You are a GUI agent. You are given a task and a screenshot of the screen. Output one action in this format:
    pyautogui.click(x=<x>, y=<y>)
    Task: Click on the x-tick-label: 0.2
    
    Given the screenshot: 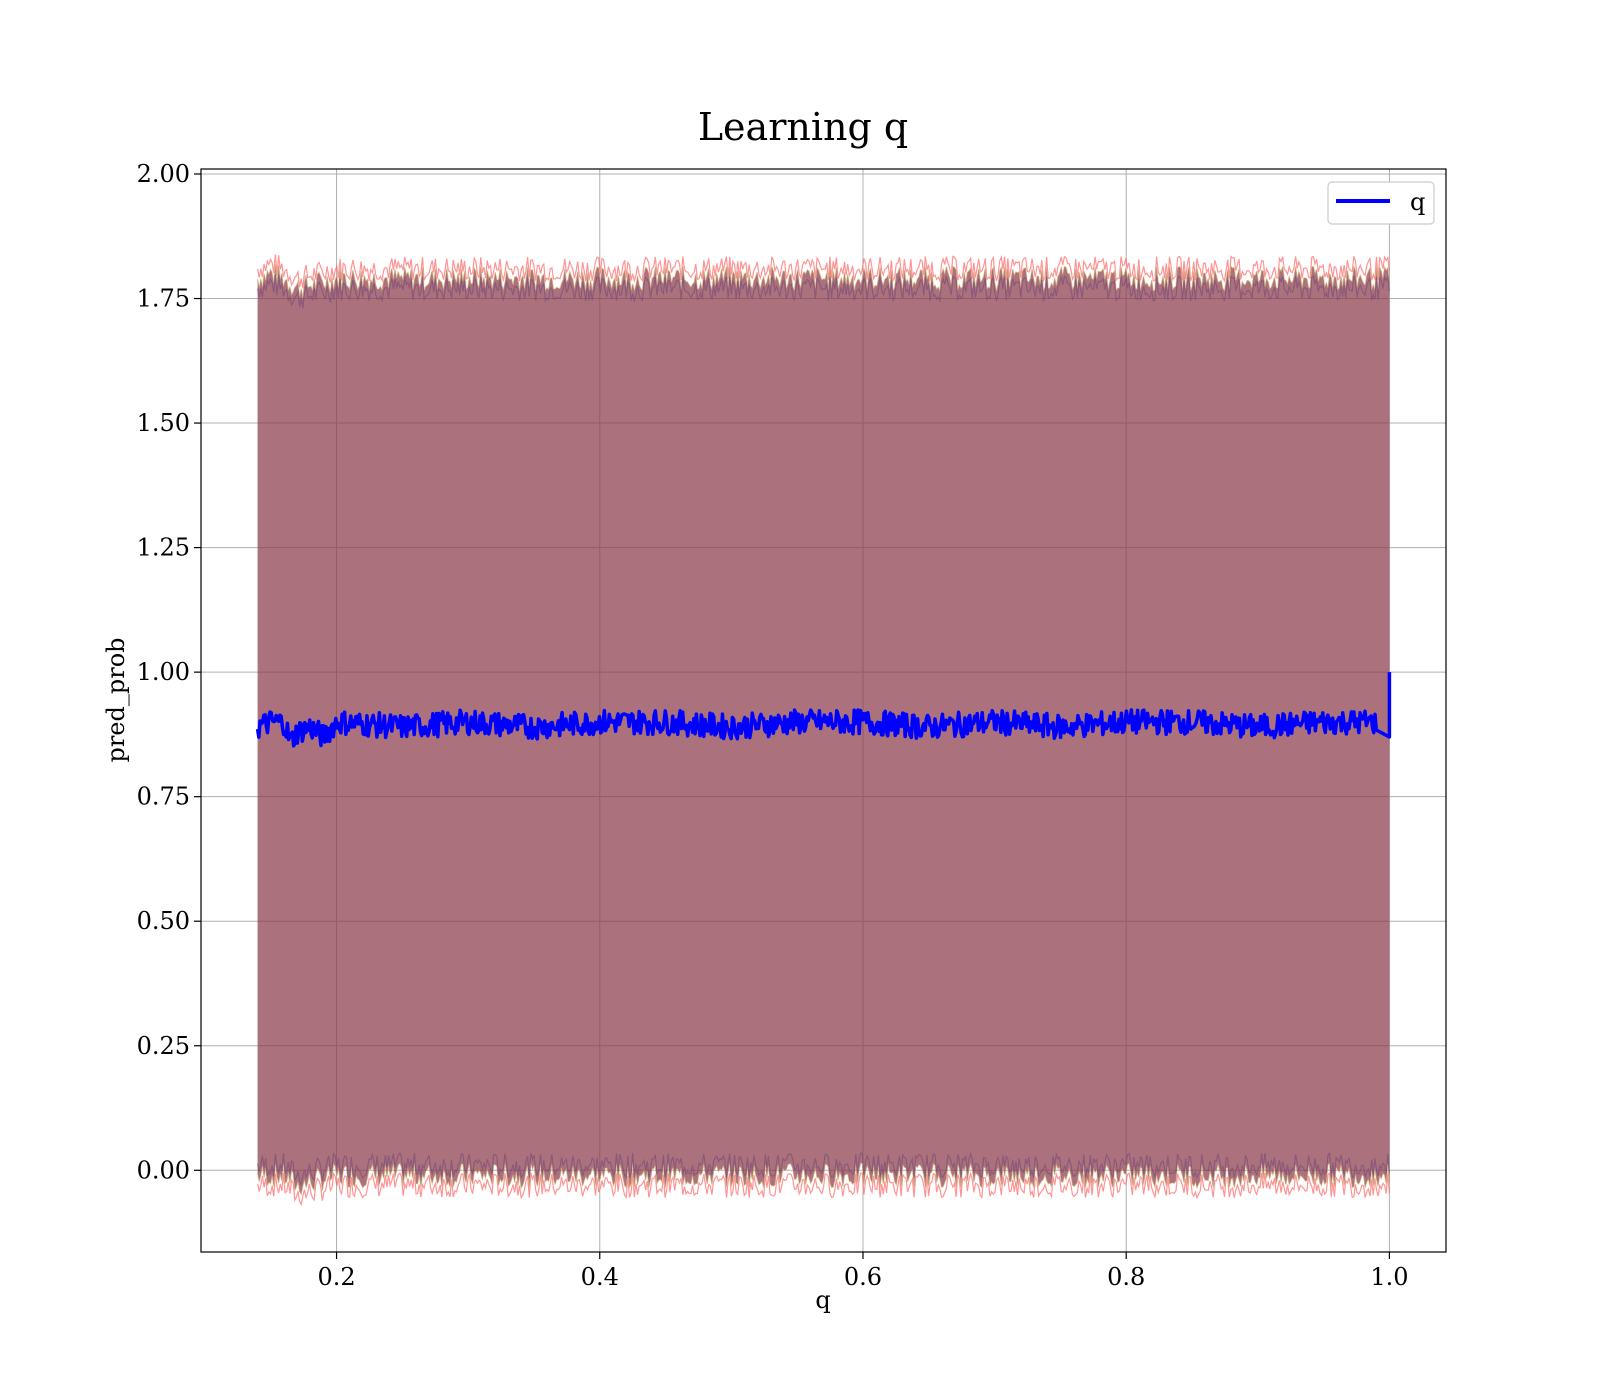 What is the action you would take?
    pyautogui.click(x=336, y=1277)
    